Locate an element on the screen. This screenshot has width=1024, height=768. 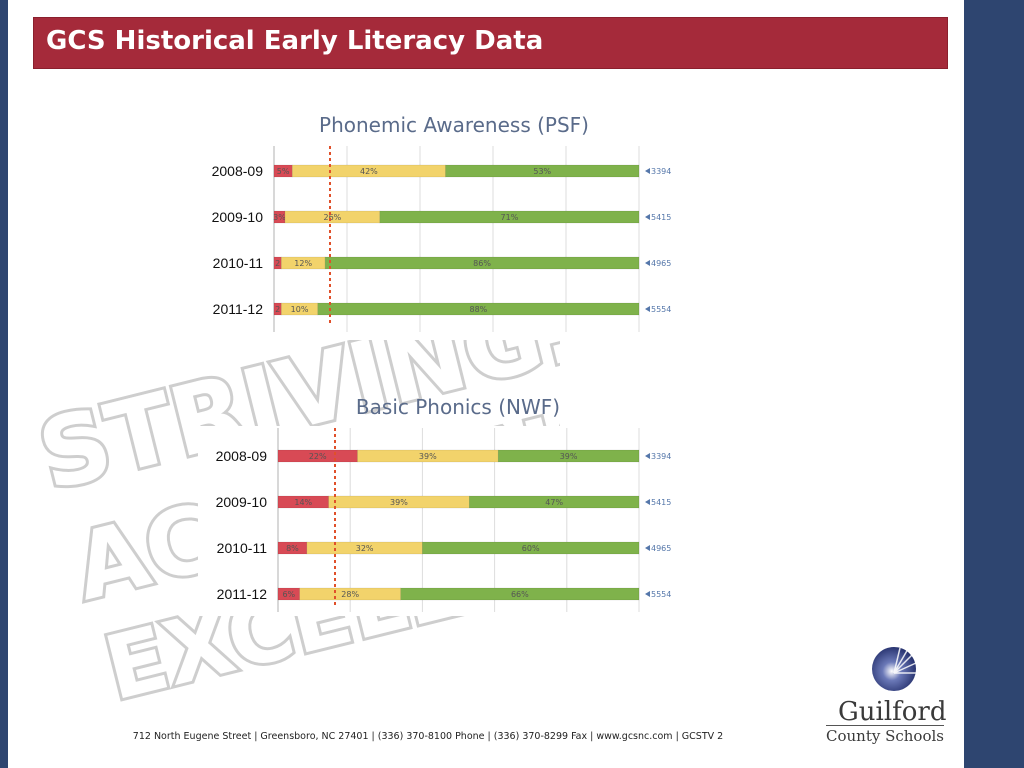
count-label-1-1: 5415 is located at coordinates (661, 502).